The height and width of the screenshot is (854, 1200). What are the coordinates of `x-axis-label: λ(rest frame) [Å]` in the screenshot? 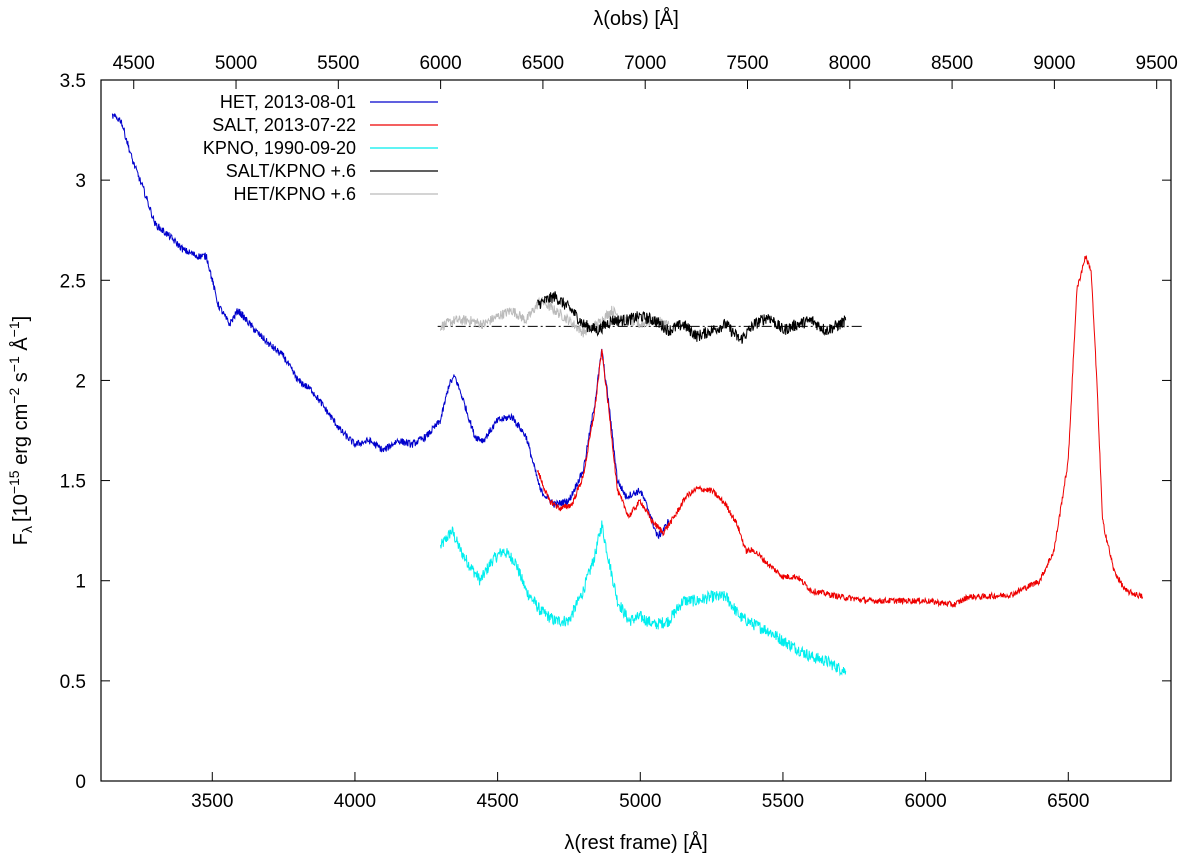 It's located at (635, 842).